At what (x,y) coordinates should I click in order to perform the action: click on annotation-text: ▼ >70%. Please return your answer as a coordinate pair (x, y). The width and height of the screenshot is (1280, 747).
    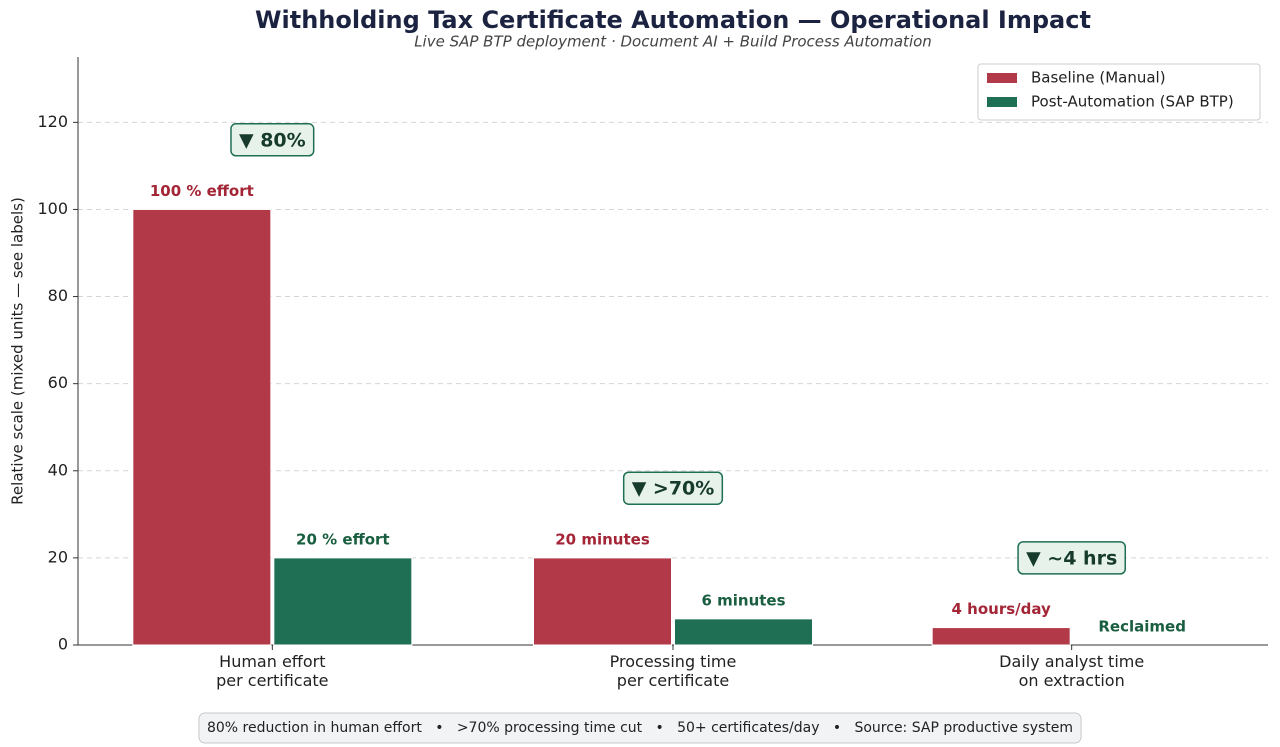
    Looking at the image, I should click on (673, 489).